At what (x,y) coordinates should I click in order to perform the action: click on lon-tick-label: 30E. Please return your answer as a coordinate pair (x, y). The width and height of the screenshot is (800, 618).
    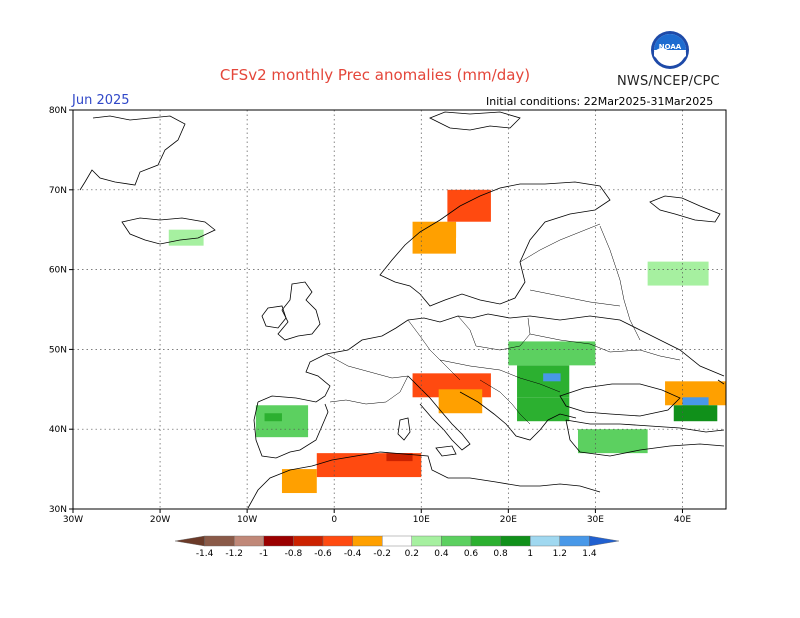
    Looking at the image, I should click on (595, 520).